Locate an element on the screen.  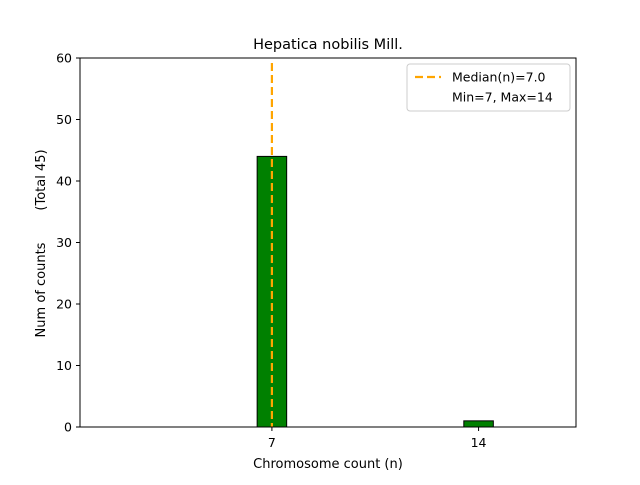
y-tick-label-30: 30 is located at coordinates (64, 242).